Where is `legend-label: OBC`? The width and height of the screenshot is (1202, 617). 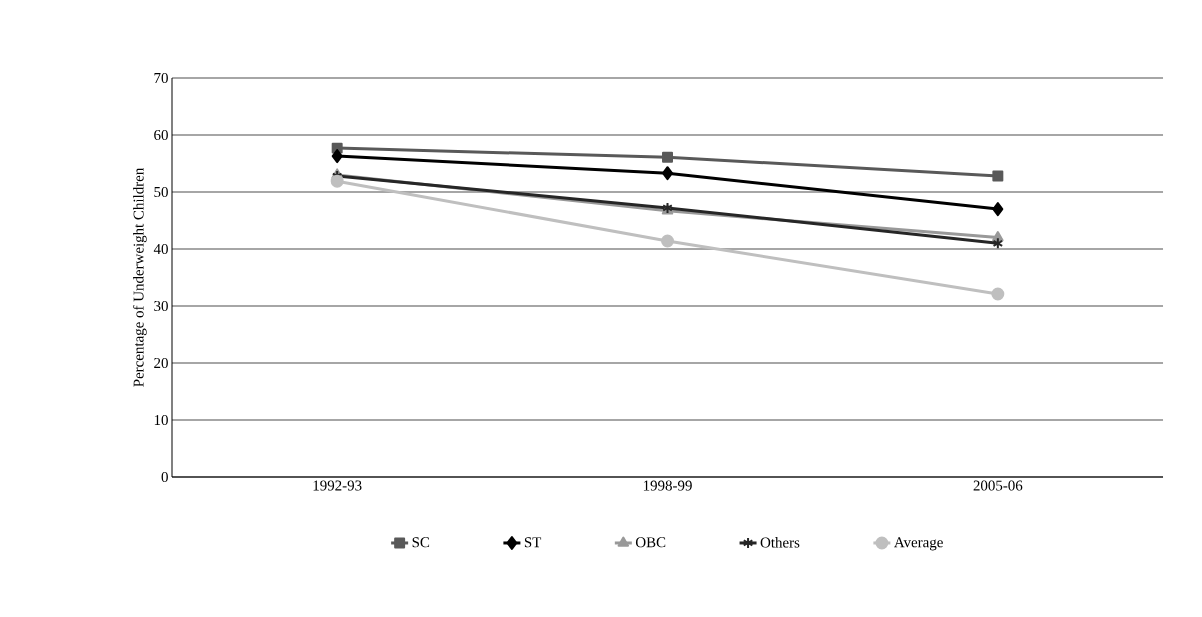
legend-label: OBC is located at coordinates (650, 542).